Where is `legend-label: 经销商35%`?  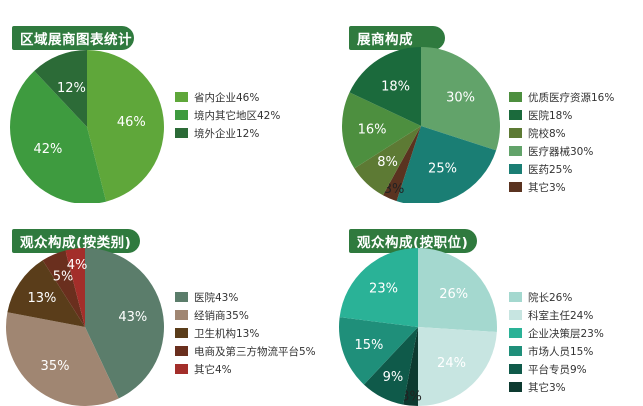 legend-label: 经销商35% is located at coordinates (221, 315).